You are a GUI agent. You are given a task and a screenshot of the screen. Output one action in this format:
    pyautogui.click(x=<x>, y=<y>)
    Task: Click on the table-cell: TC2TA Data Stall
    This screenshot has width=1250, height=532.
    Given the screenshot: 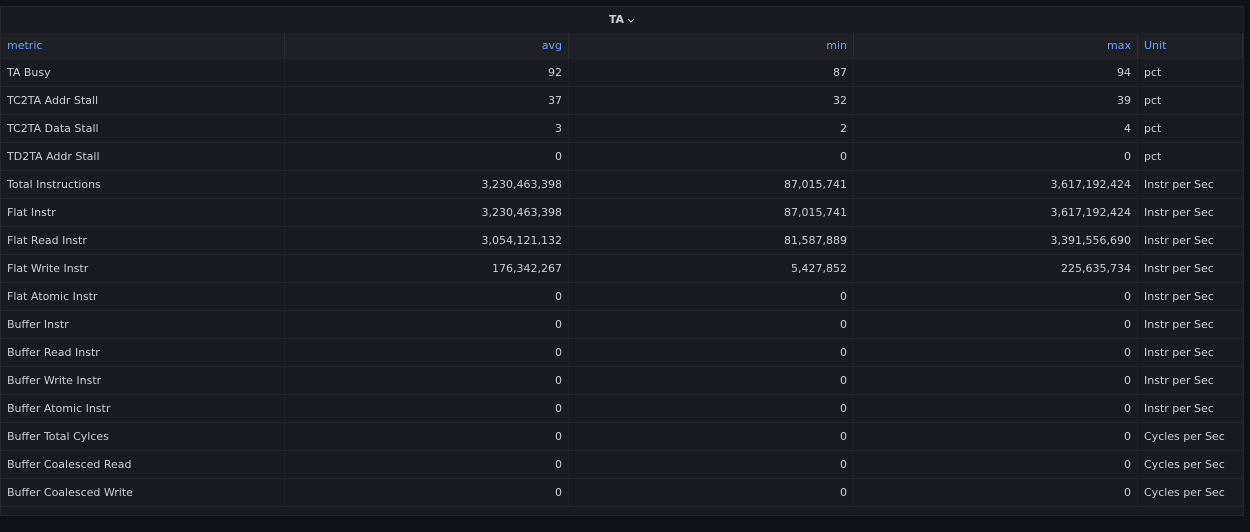 What is the action you would take?
    pyautogui.click(x=143, y=128)
    